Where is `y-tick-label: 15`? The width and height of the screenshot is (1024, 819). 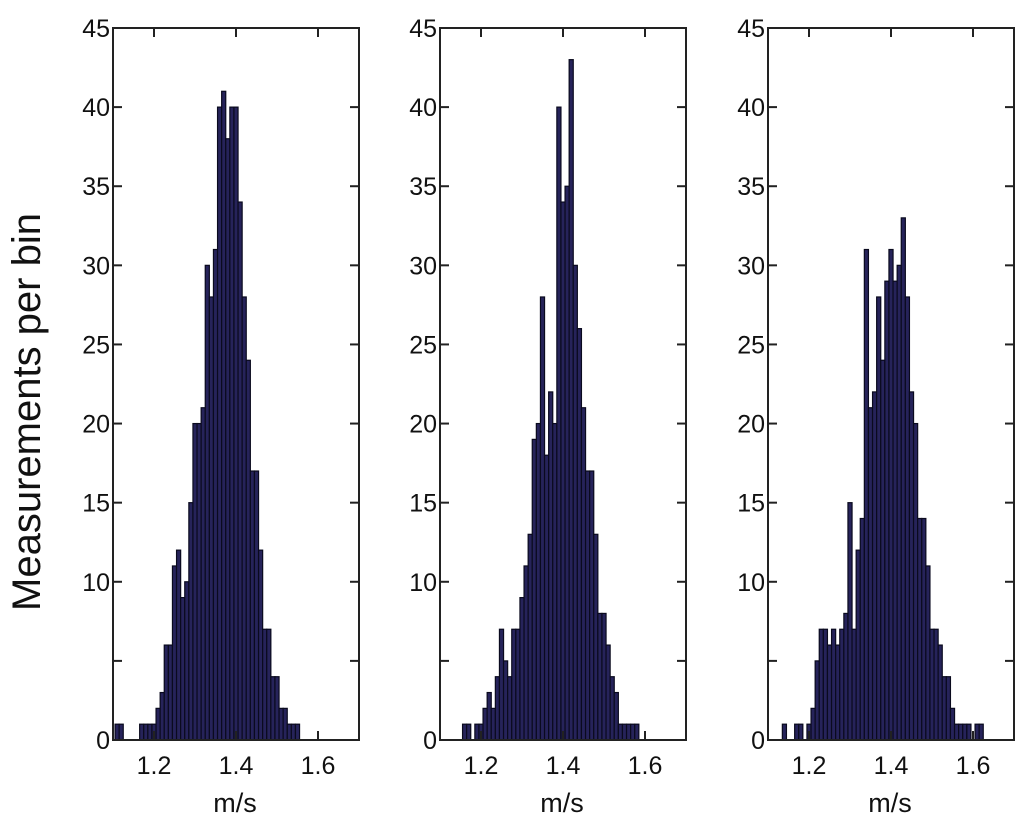
y-tick-label: 15 is located at coordinates (751, 504).